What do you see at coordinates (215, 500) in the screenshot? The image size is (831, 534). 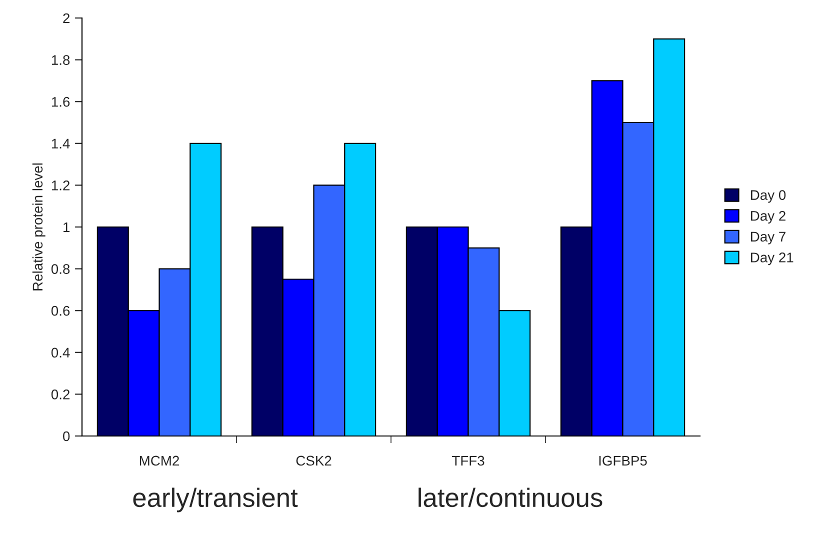 I see `text: early/transient` at bounding box center [215, 500].